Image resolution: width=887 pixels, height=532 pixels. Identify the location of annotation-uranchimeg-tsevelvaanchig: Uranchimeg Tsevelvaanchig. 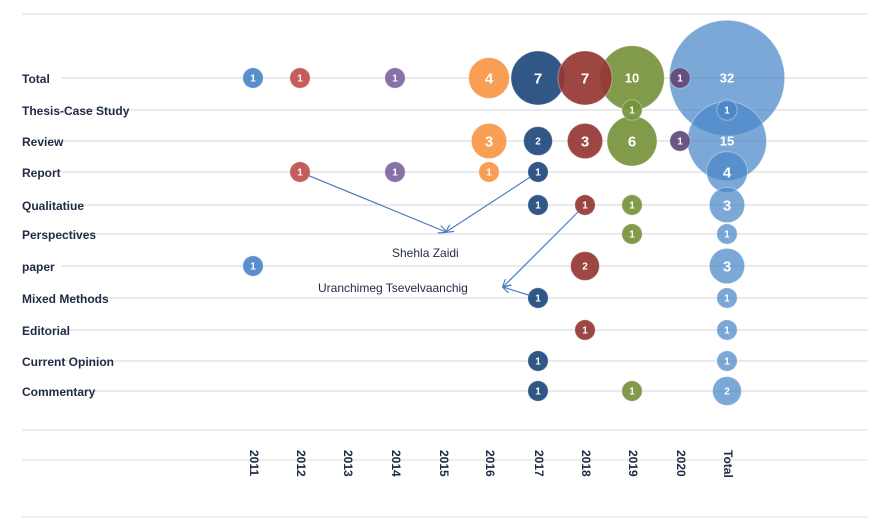
(449, 253).